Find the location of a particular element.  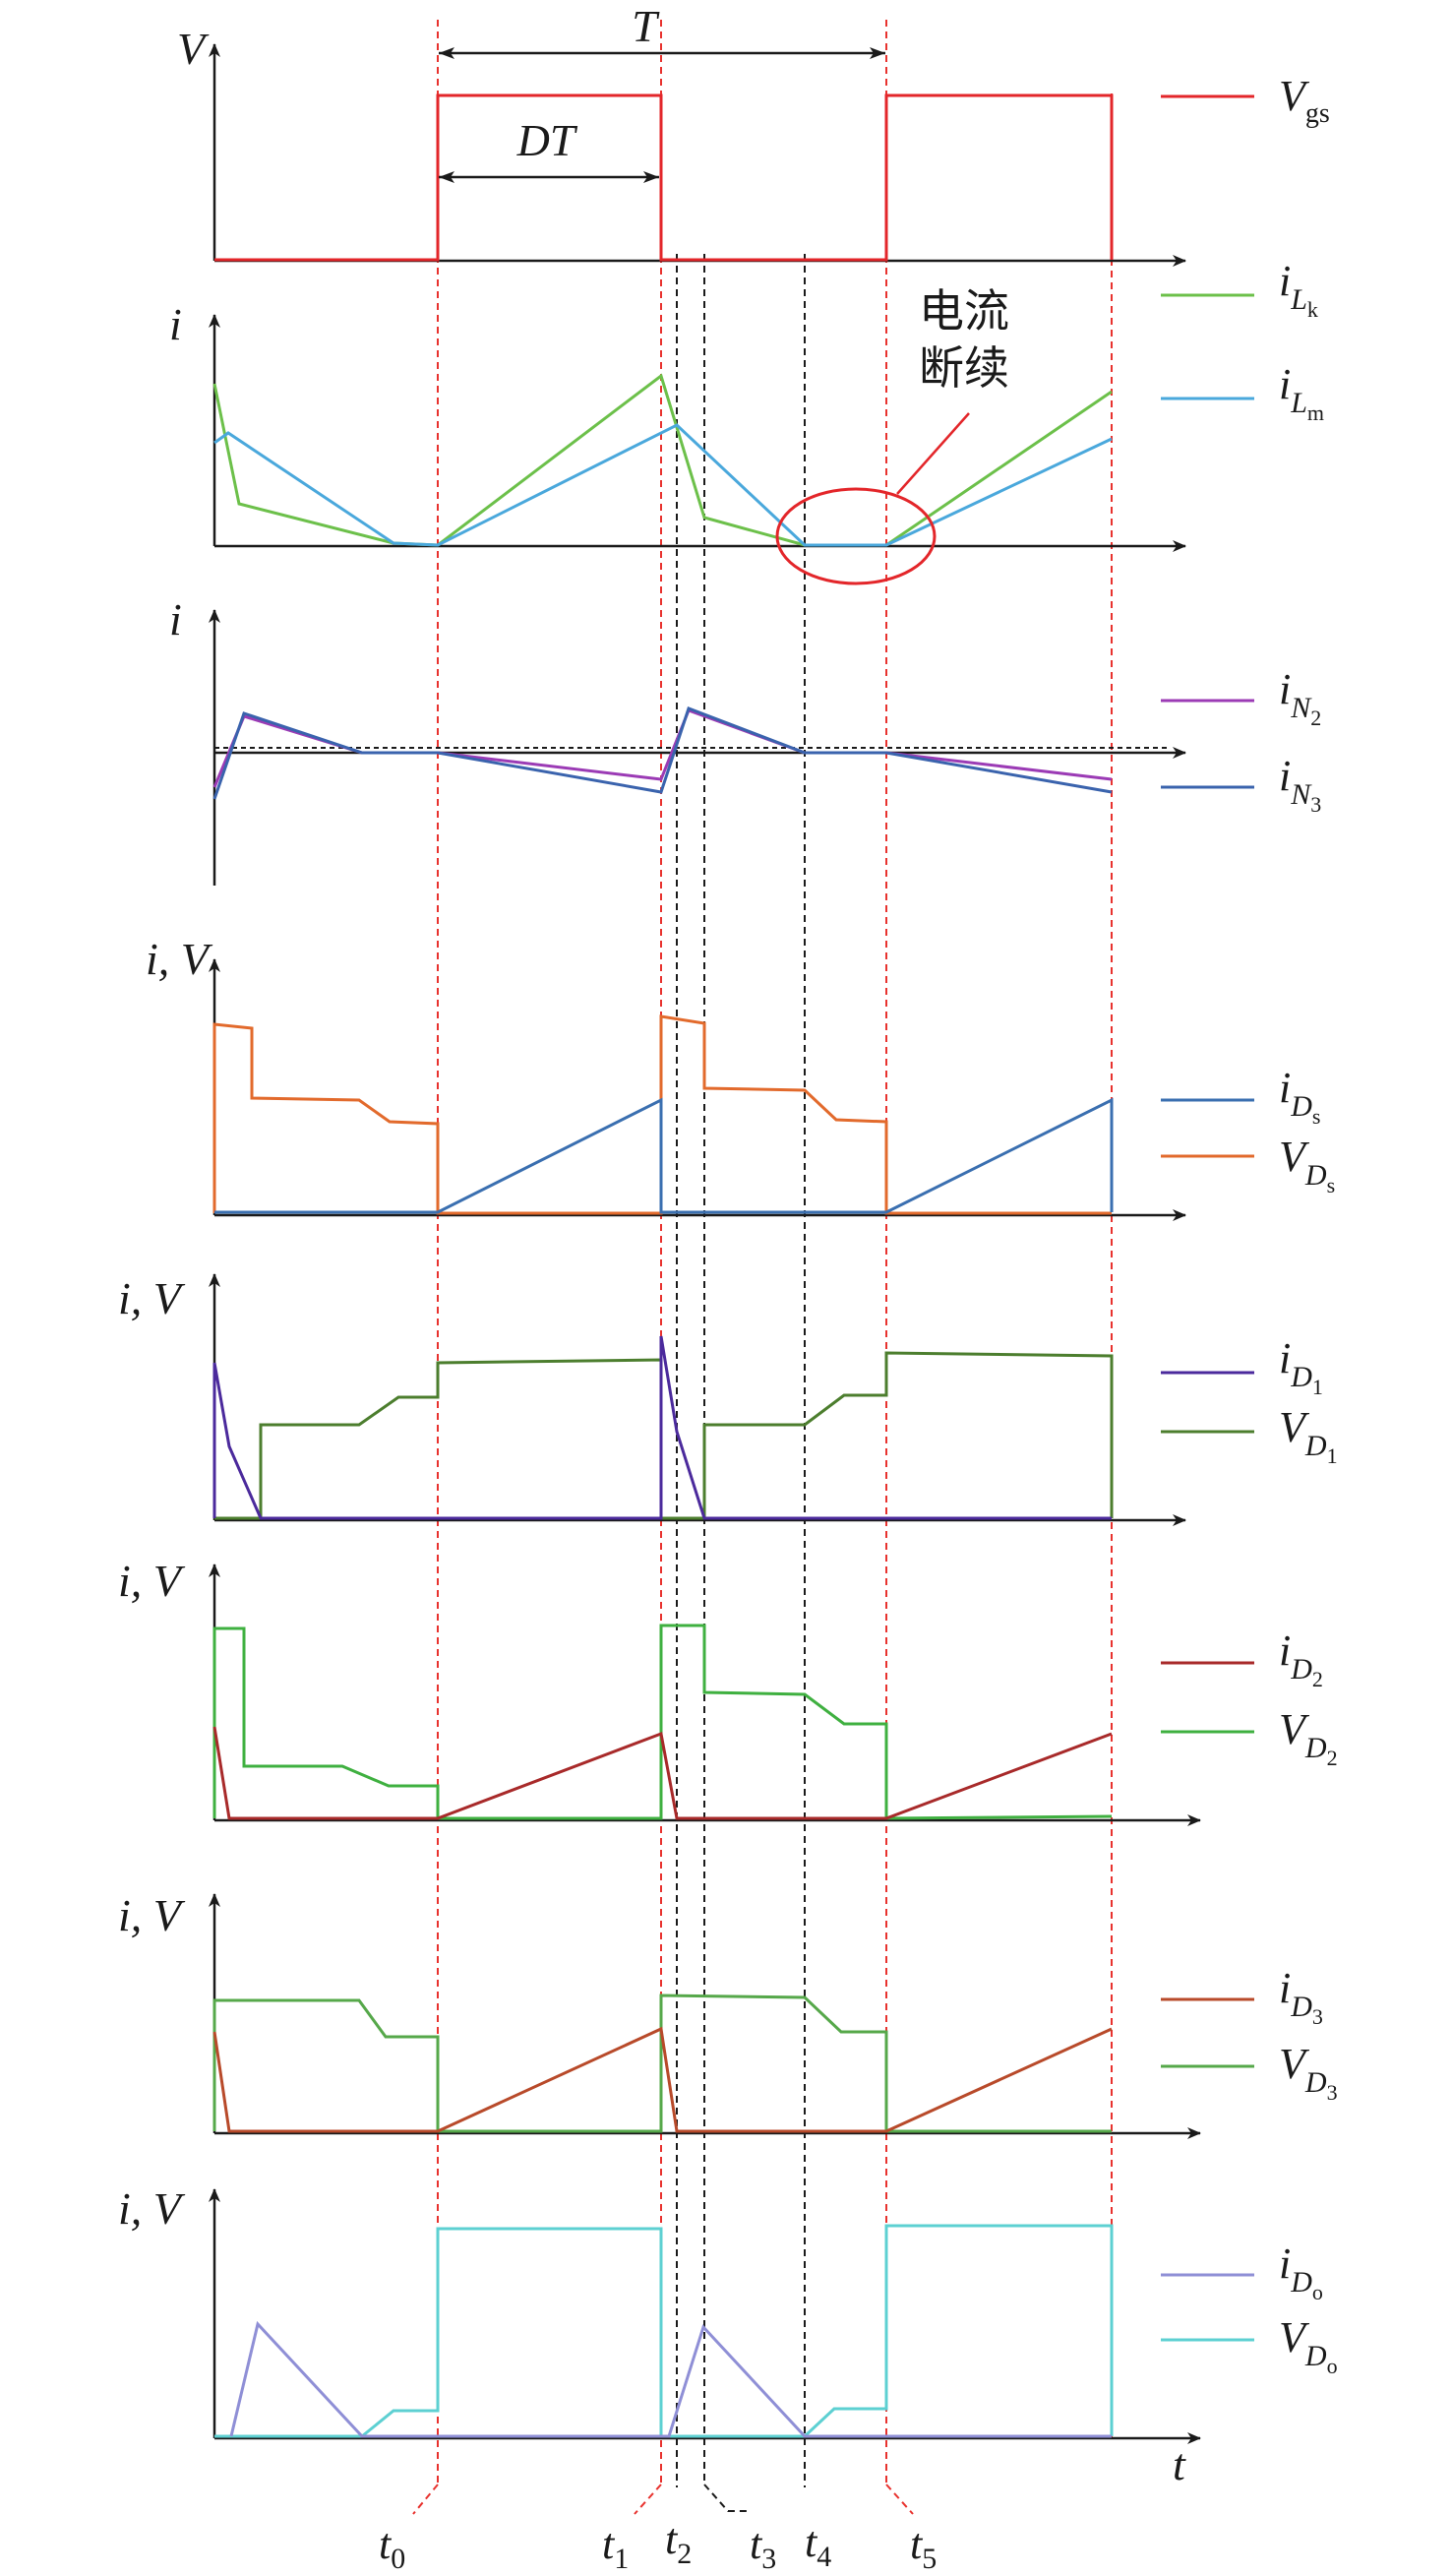

marker-t3: t3 is located at coordinates (763, 2545).